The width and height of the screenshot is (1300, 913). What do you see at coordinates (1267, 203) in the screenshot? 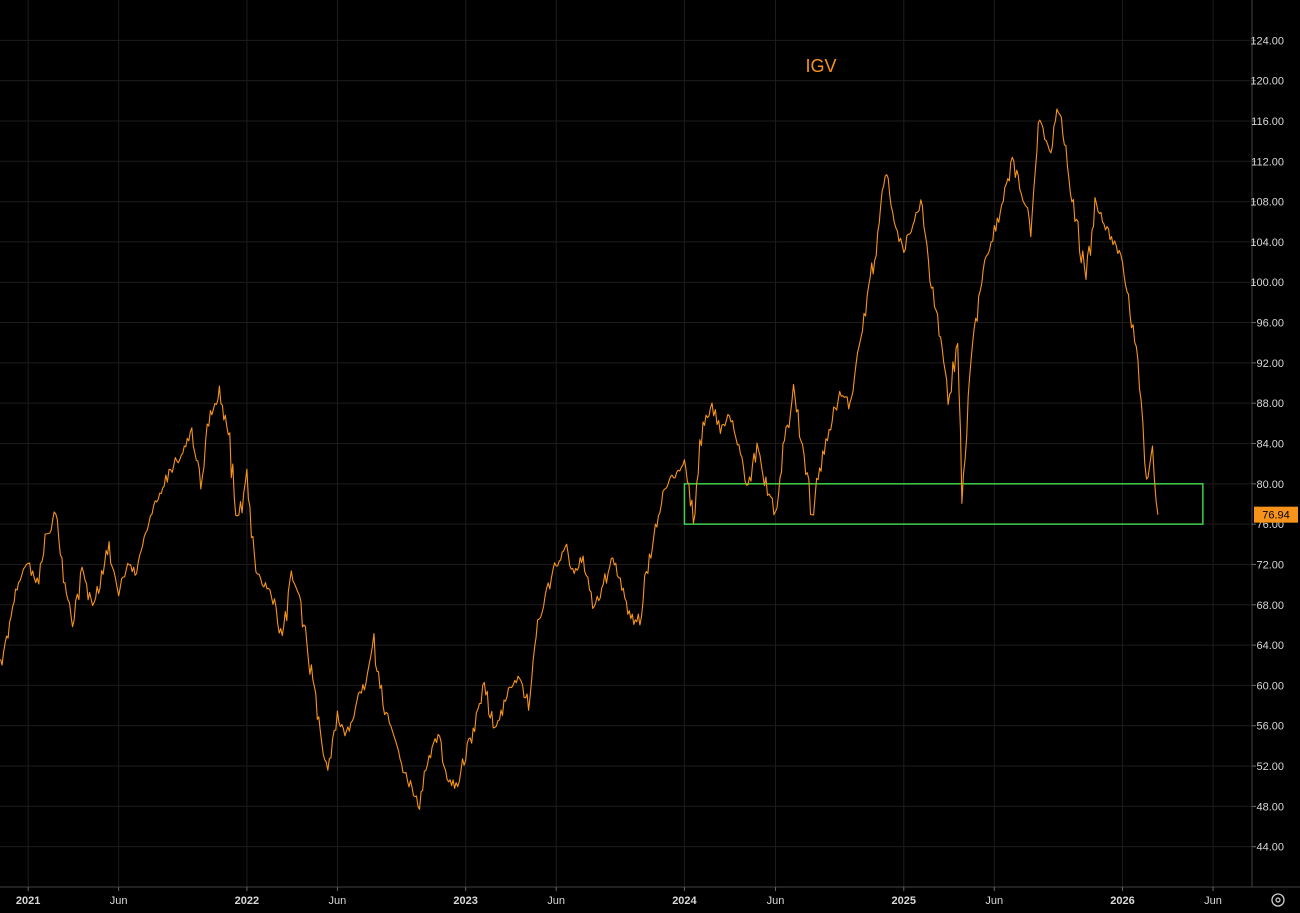
I see `y-tick-label: 108.00` at bounding box center [1267, 203].